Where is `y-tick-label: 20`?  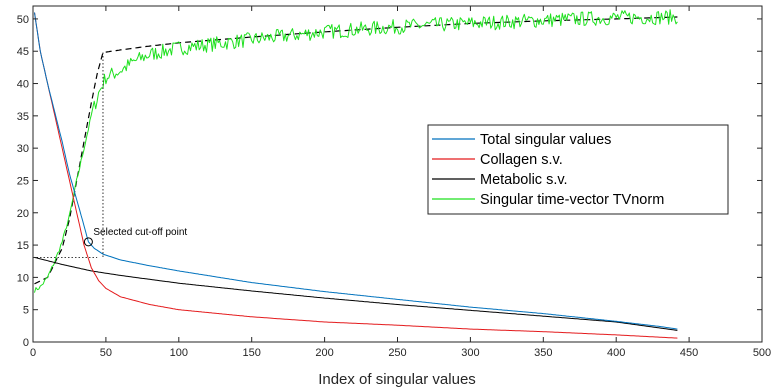 y-tick-label: 20 is located at coordinates (23, 214).